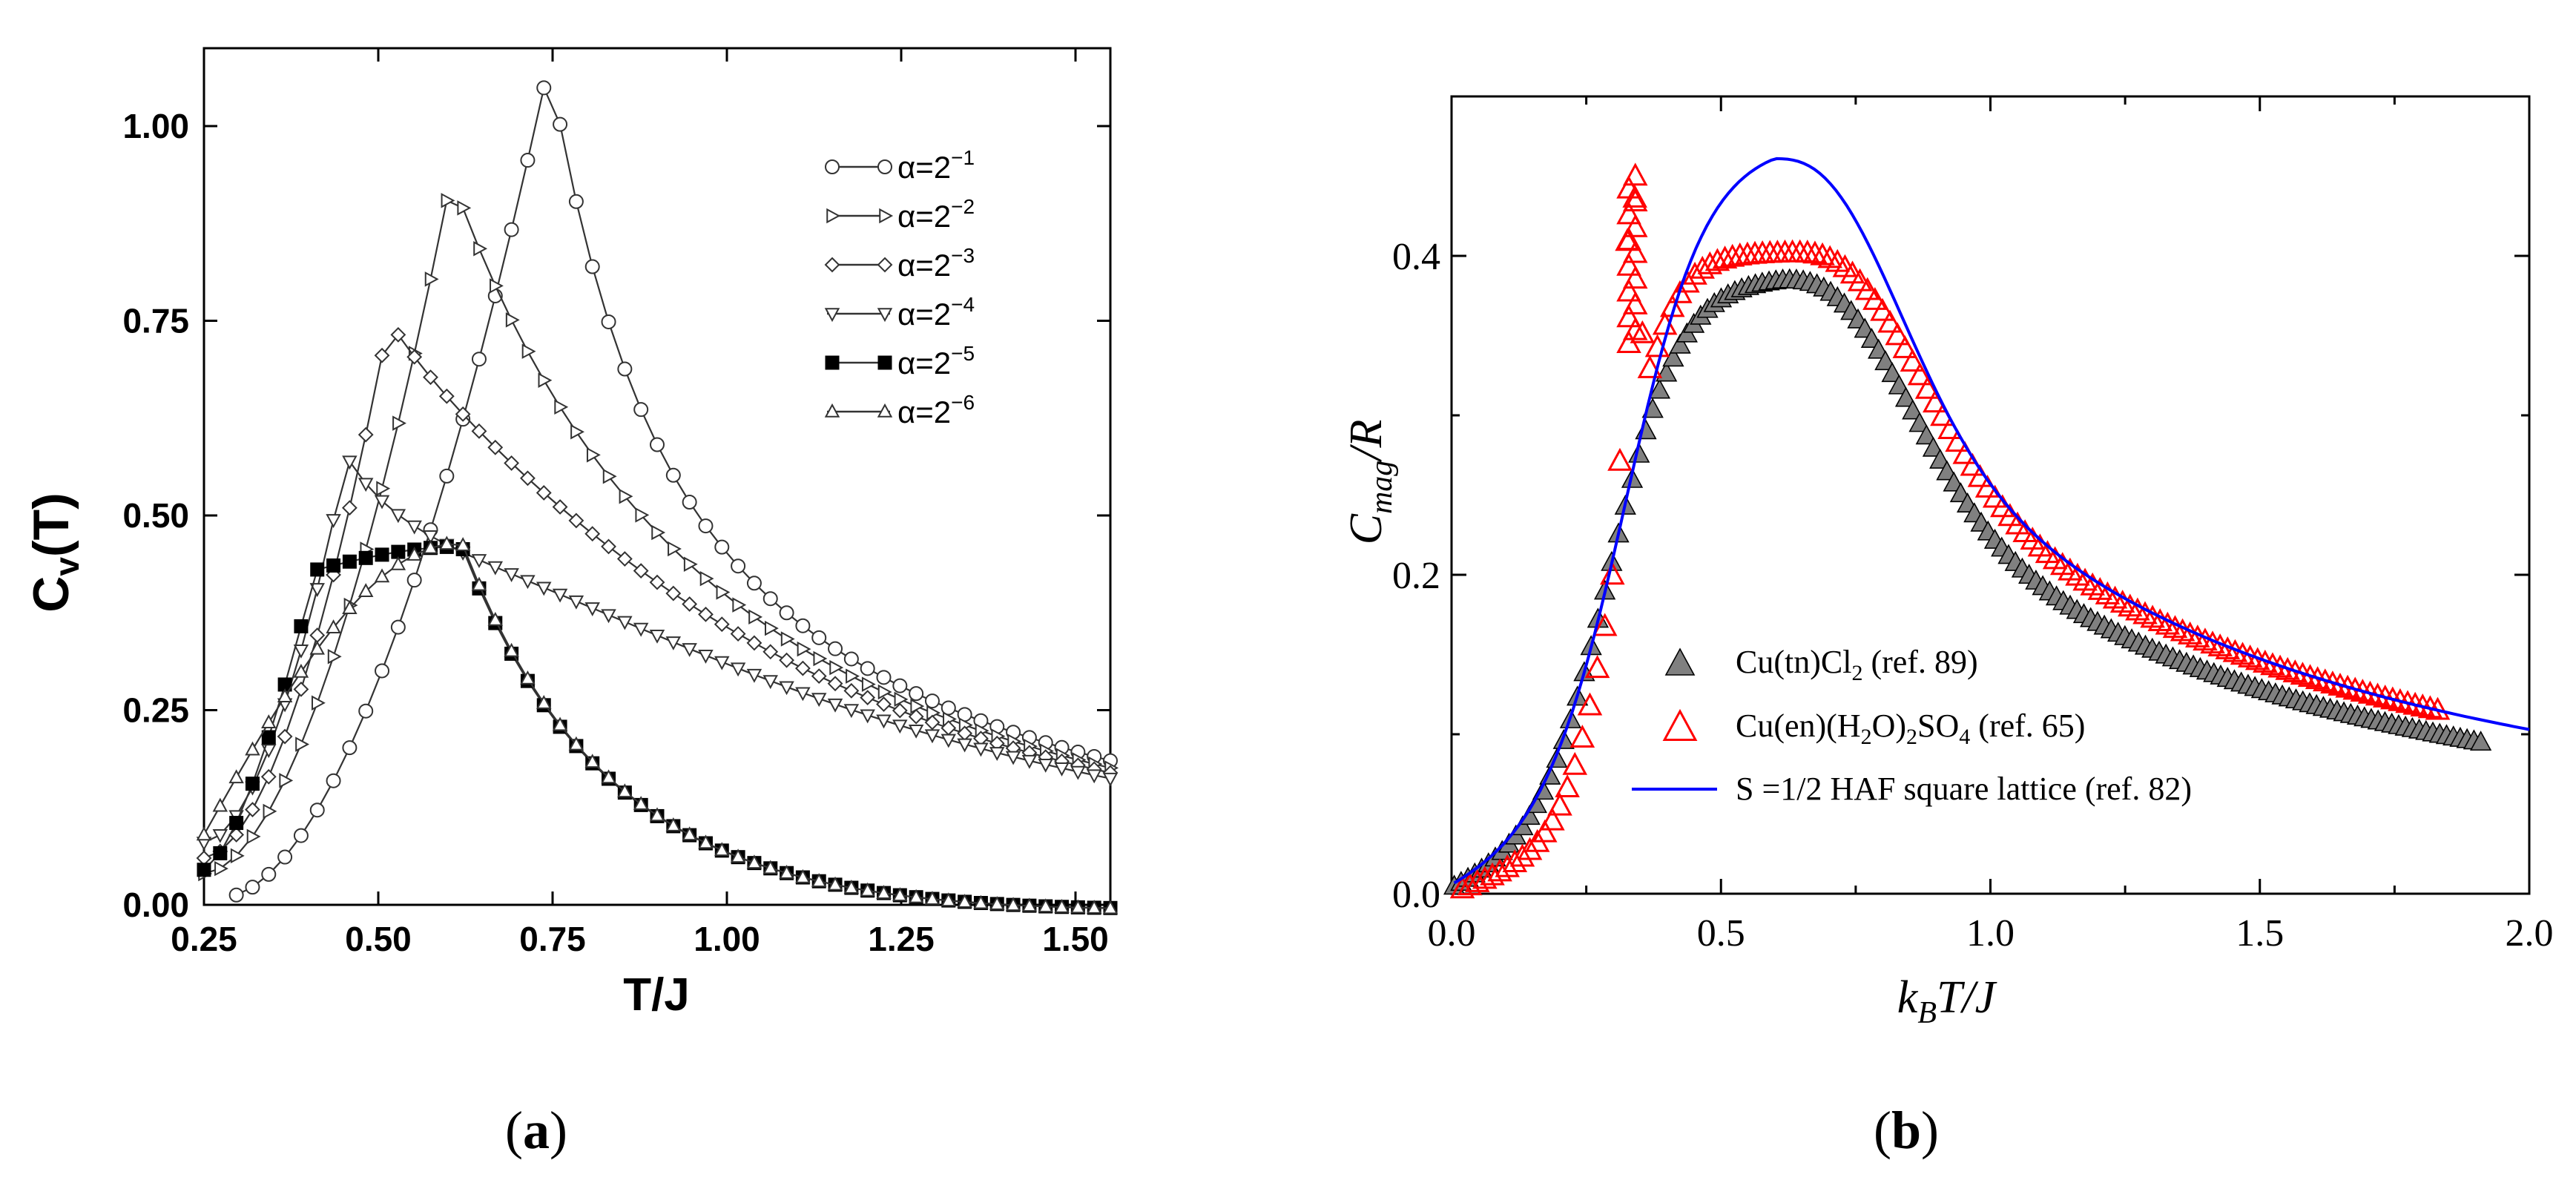 The height and width of the screenshot is (1180, 2576). Describe the element at coordinates (1370, 482) in the screenshot. I see `svg-text: Cmag/R` at that location.